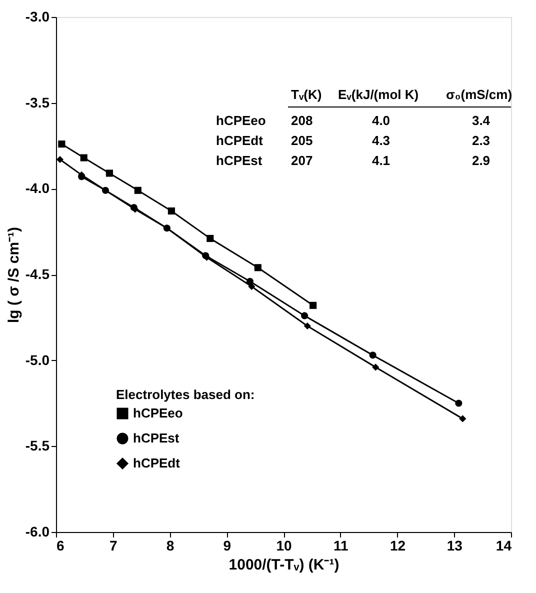 This screenshot has height=593, width=536. I want to click on y-tick-label: -3.0, so click(37, 16).